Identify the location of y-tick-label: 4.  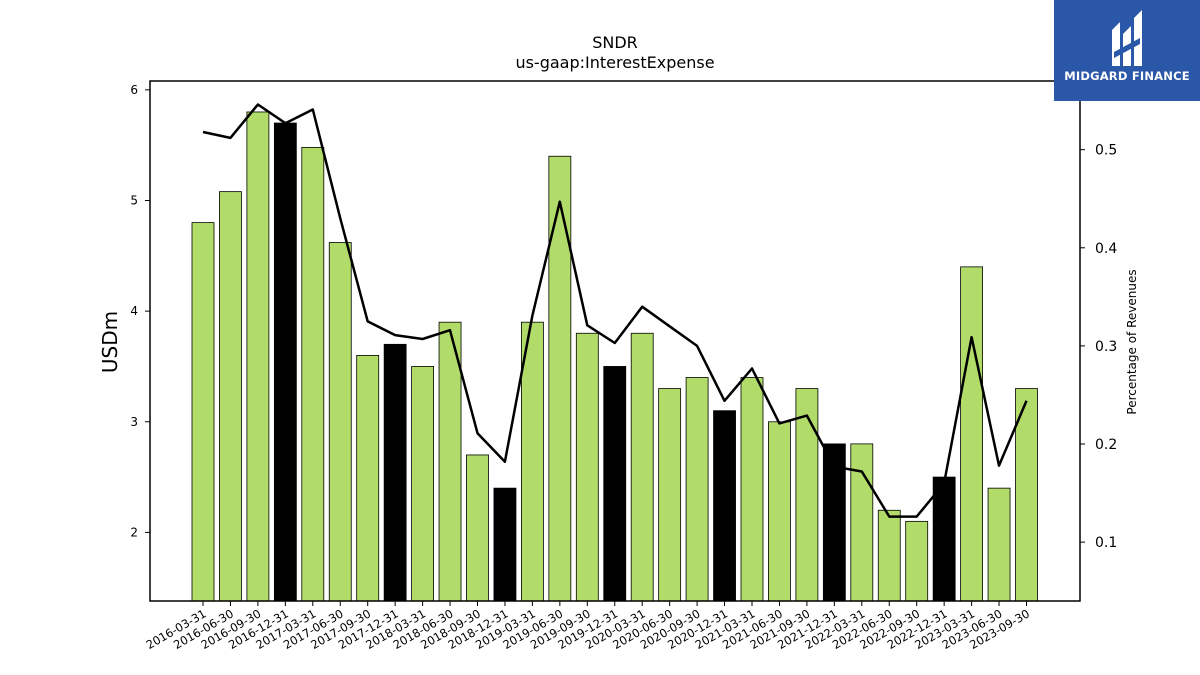
(134, 311).